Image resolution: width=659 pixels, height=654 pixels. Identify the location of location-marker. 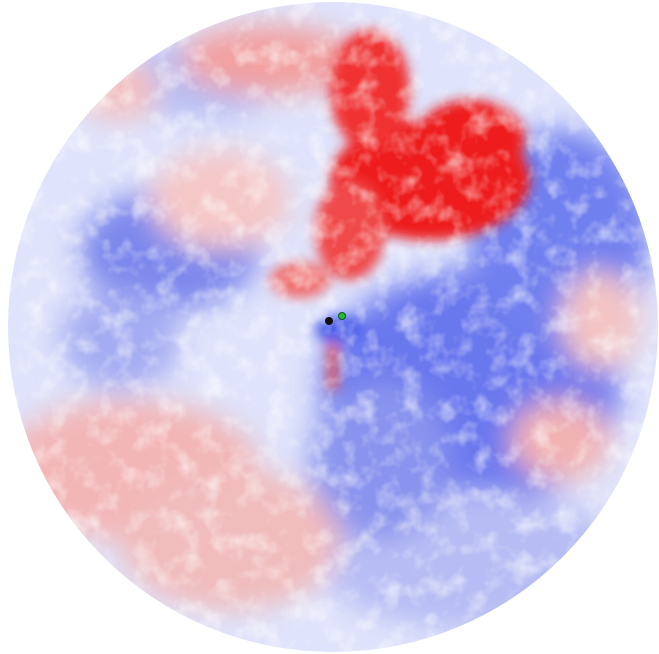
(342, 316).